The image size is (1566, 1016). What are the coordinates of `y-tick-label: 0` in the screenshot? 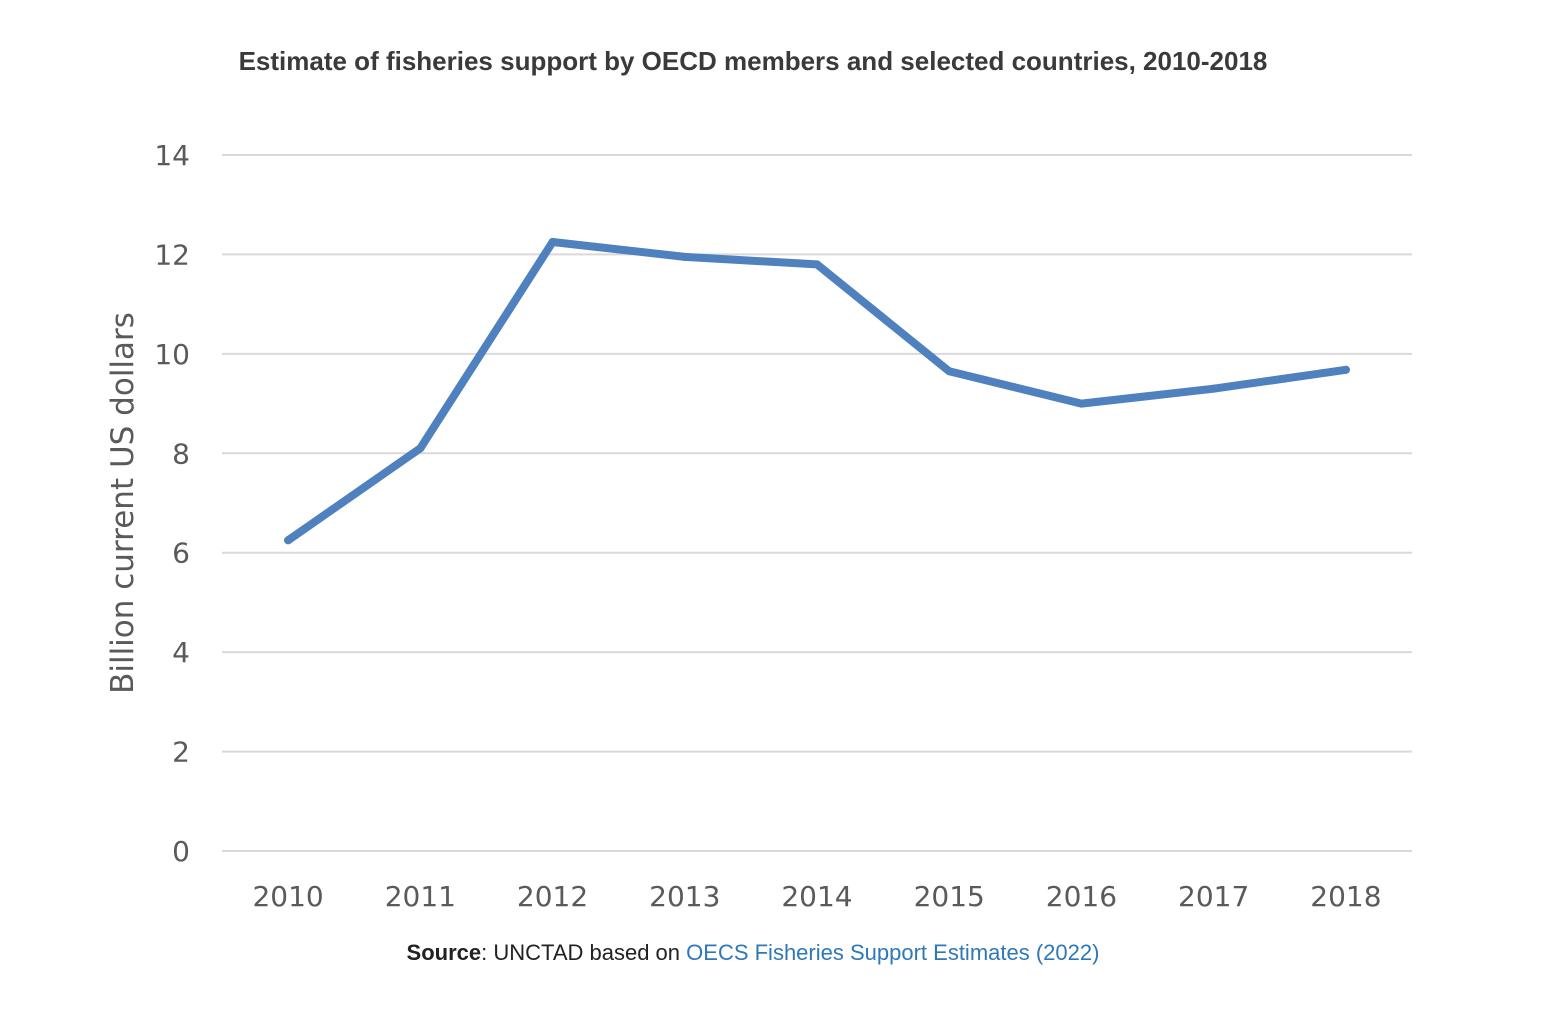 It's located at (181, 851).